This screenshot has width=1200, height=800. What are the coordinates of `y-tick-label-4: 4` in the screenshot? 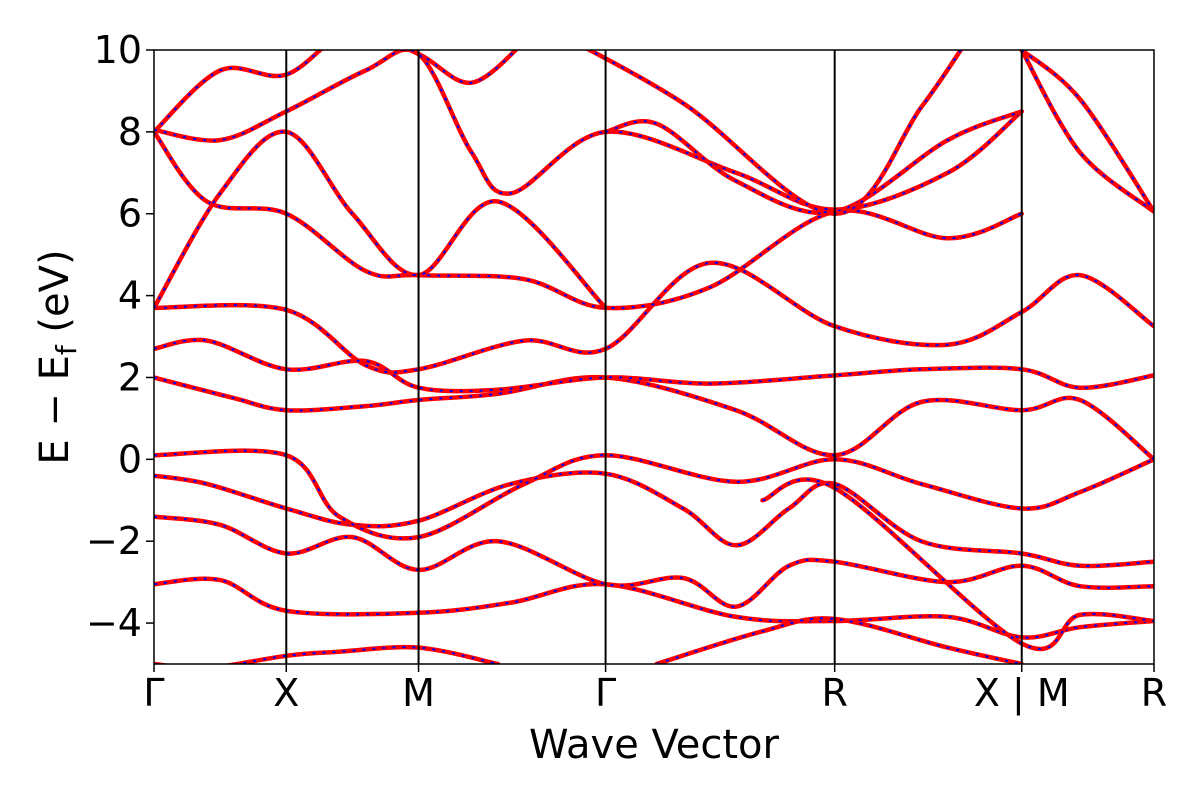 It's located at (130, 296).